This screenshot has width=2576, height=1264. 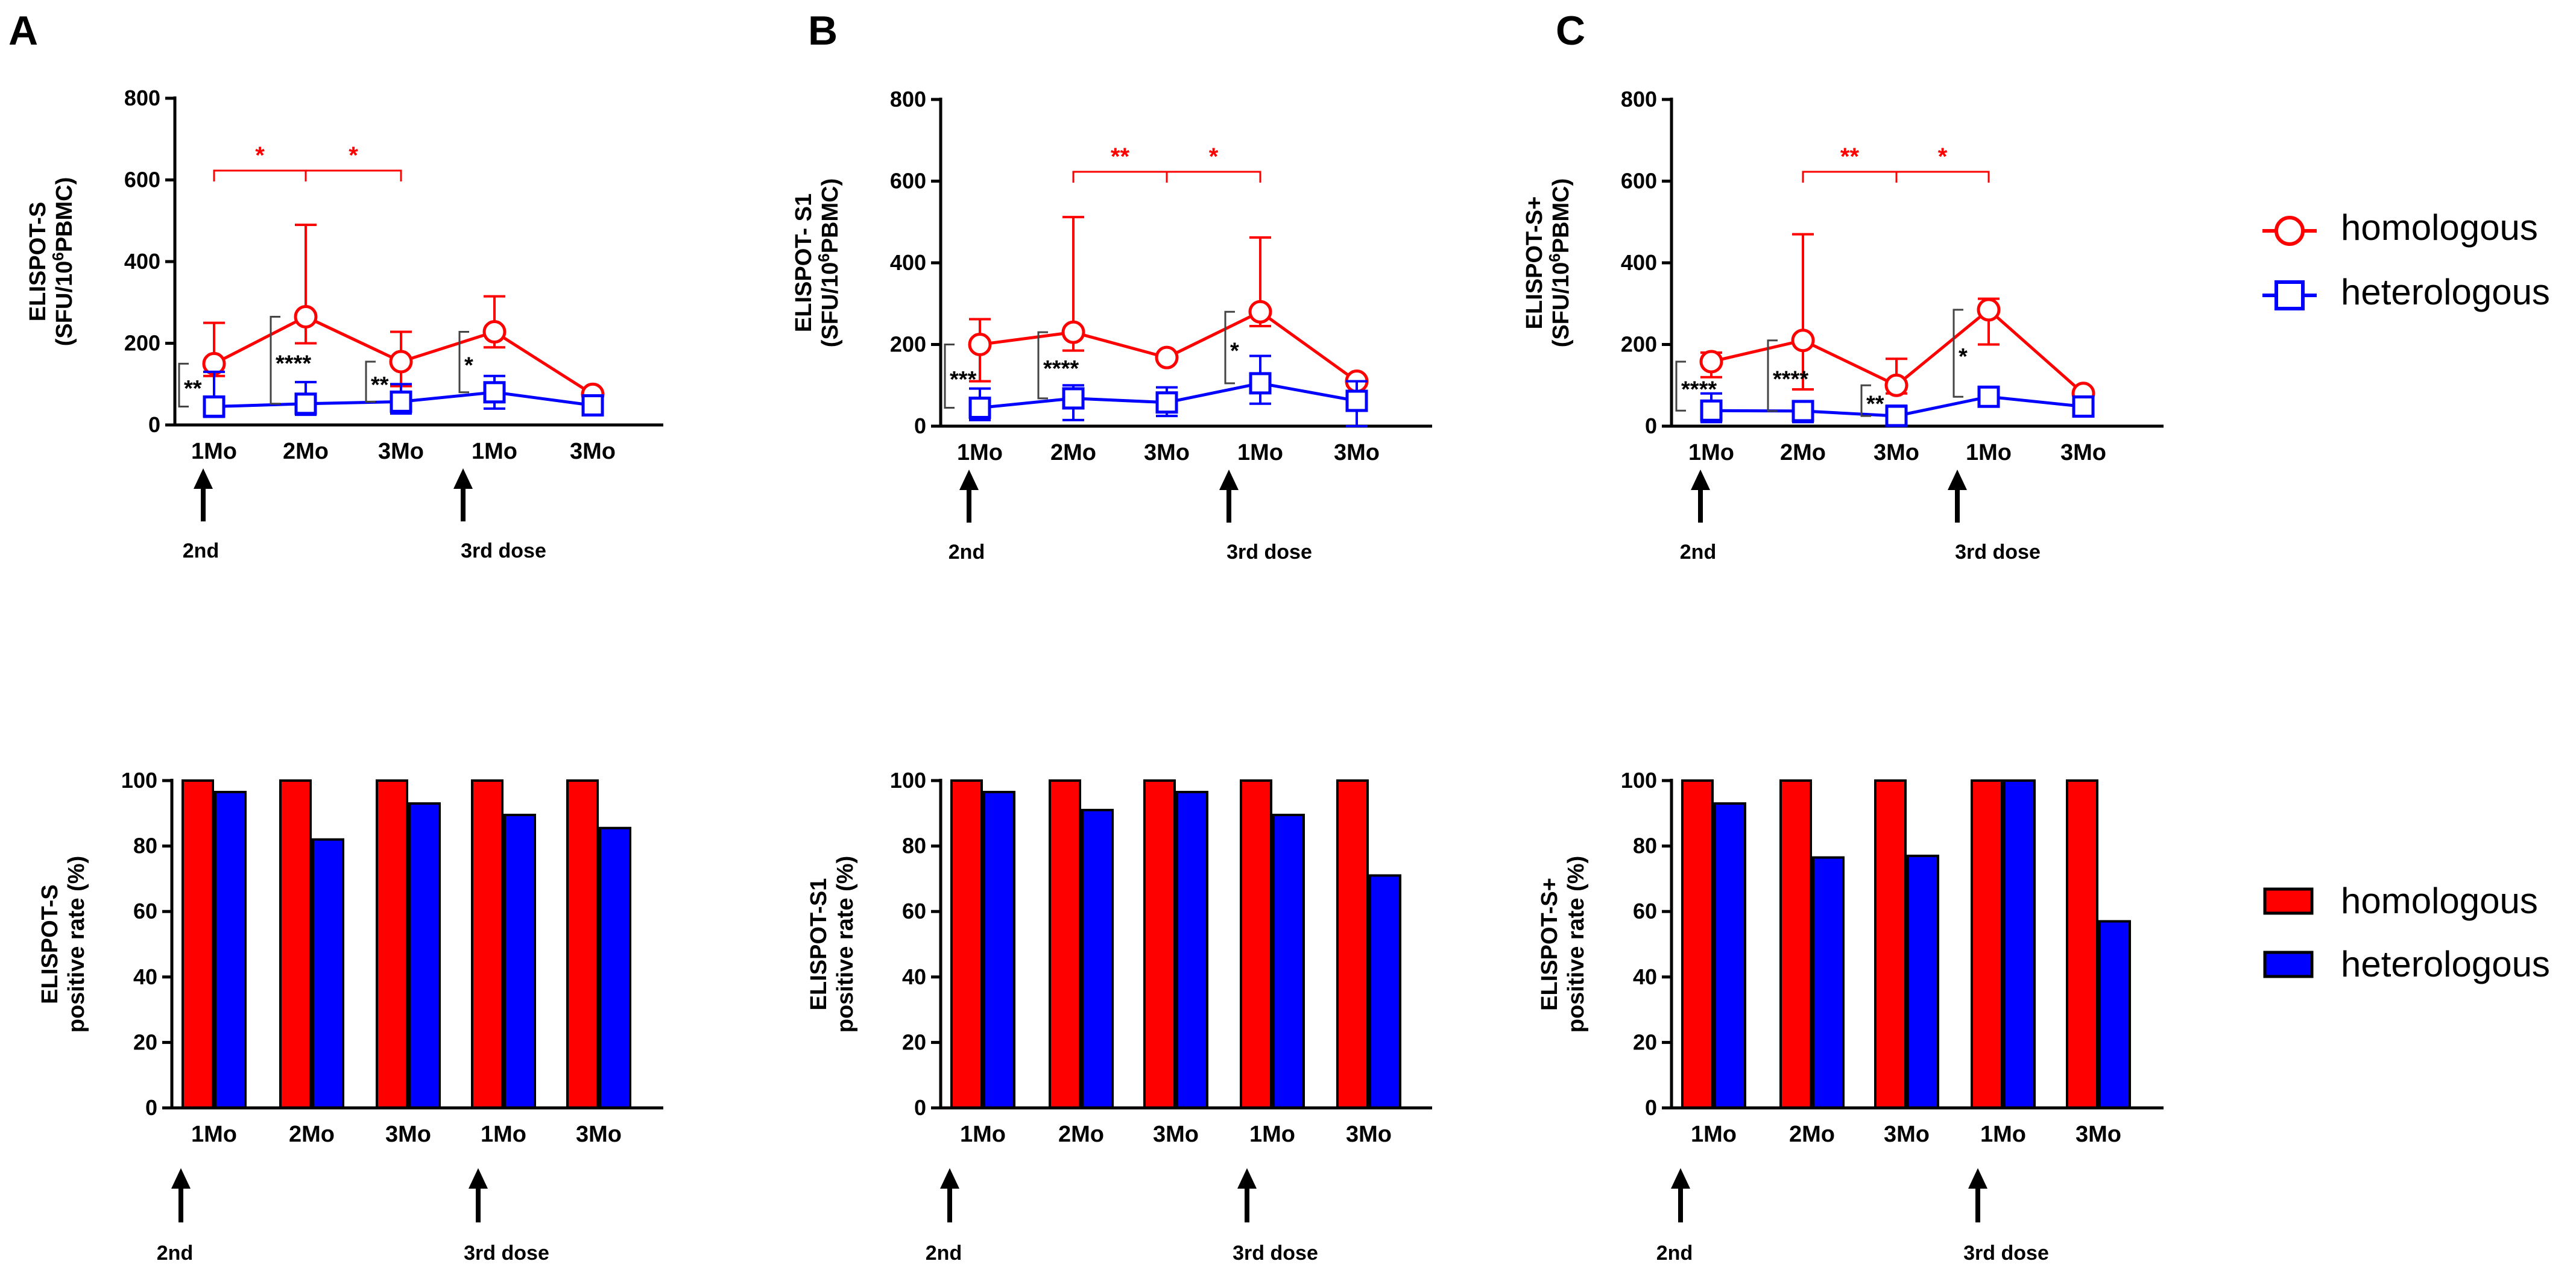 What do you see at coordinates (832, 944) in the screenshot?
I see `y-axis-label: ELISPOT-S1positive rate (%)` at bounding box center [832, 944].